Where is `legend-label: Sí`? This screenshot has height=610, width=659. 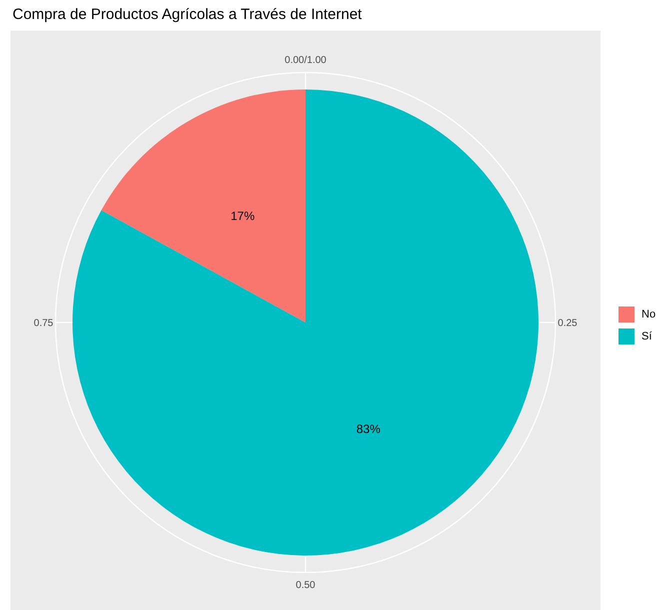
legend-label: Sí is located at coordinates (647, 336).